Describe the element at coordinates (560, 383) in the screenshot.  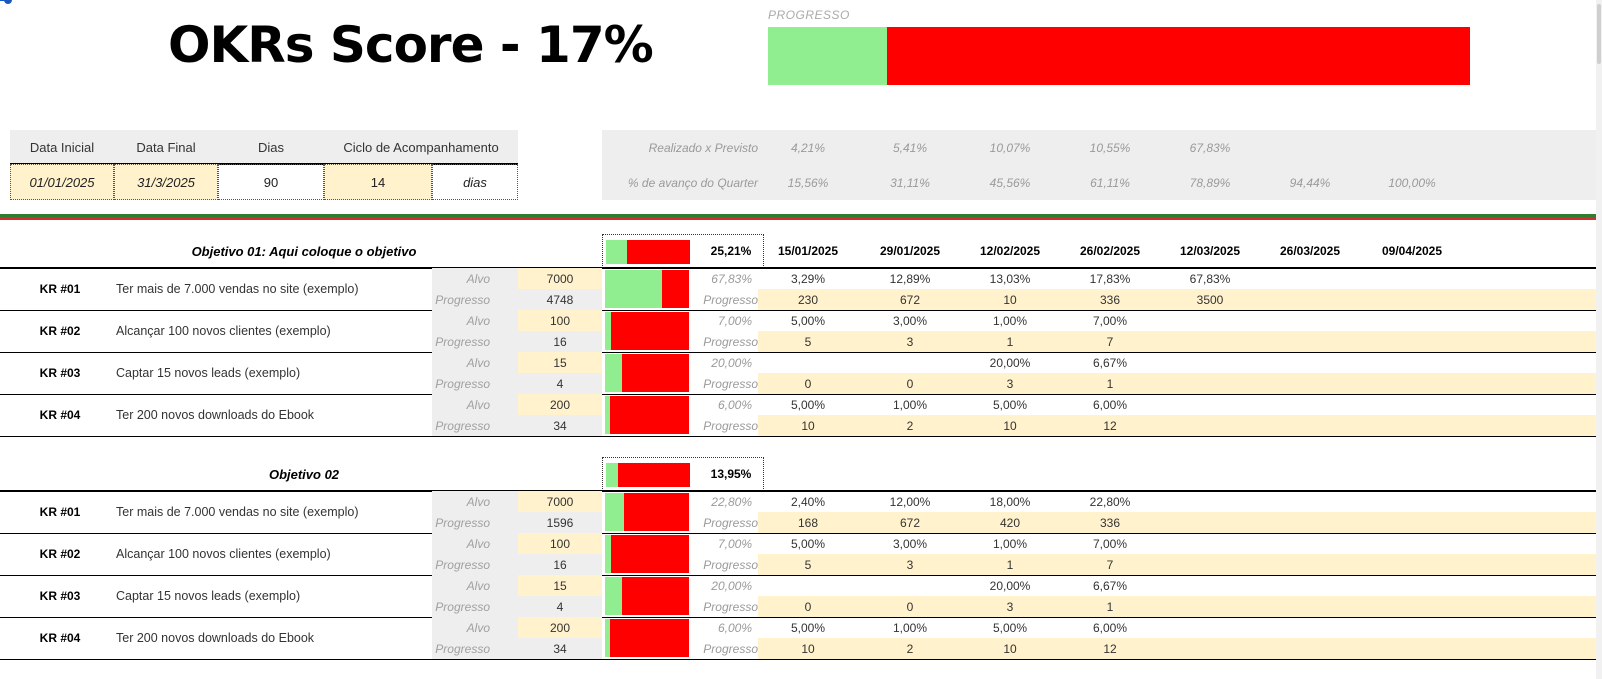
I see `objective-1-kr-3-progresso-value: 4` at that location.